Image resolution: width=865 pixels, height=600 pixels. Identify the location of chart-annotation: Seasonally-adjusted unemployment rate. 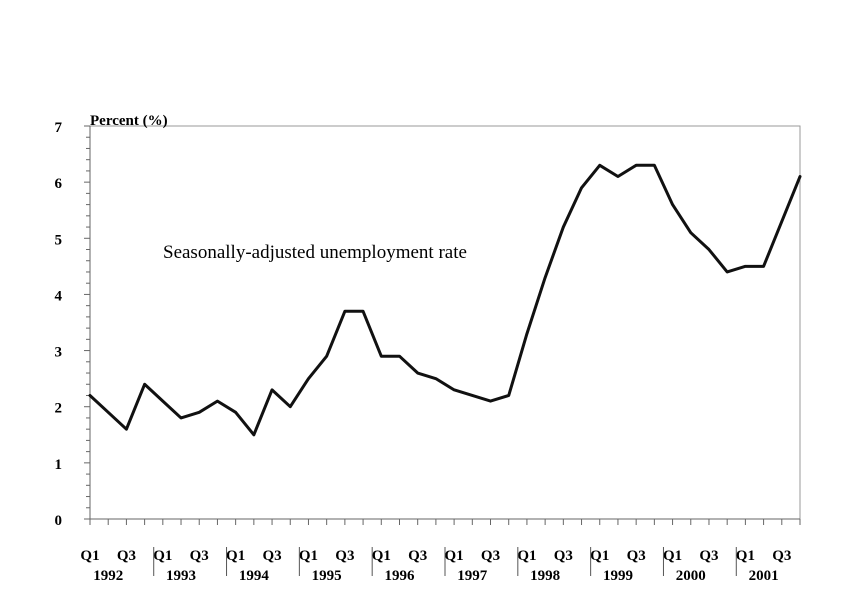
(315, 252).